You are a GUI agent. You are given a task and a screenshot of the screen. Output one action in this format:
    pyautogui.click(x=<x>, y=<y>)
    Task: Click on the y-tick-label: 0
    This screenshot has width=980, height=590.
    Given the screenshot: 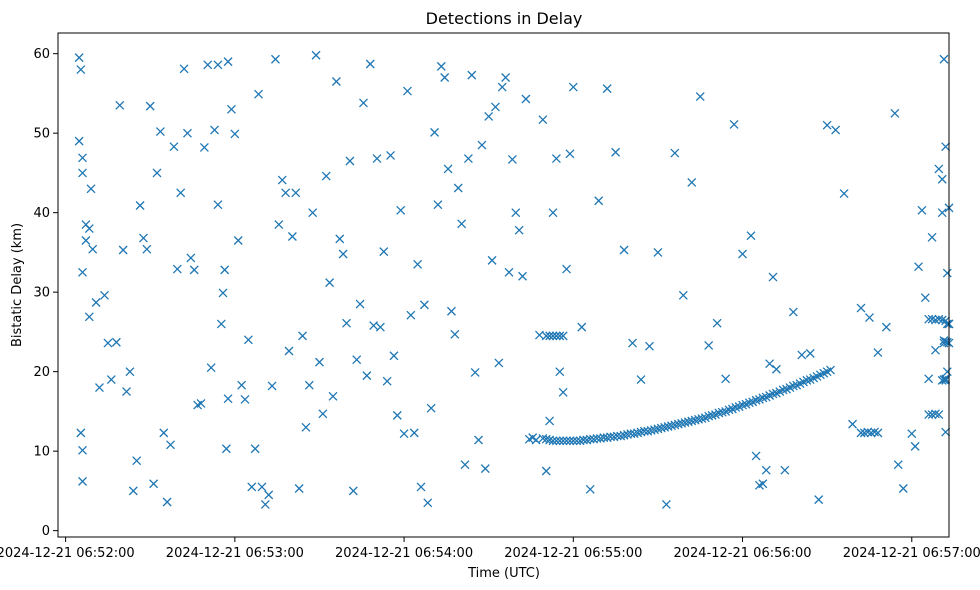 What is the action you would take?
    pyautogui.click(x=46, y=531)
    